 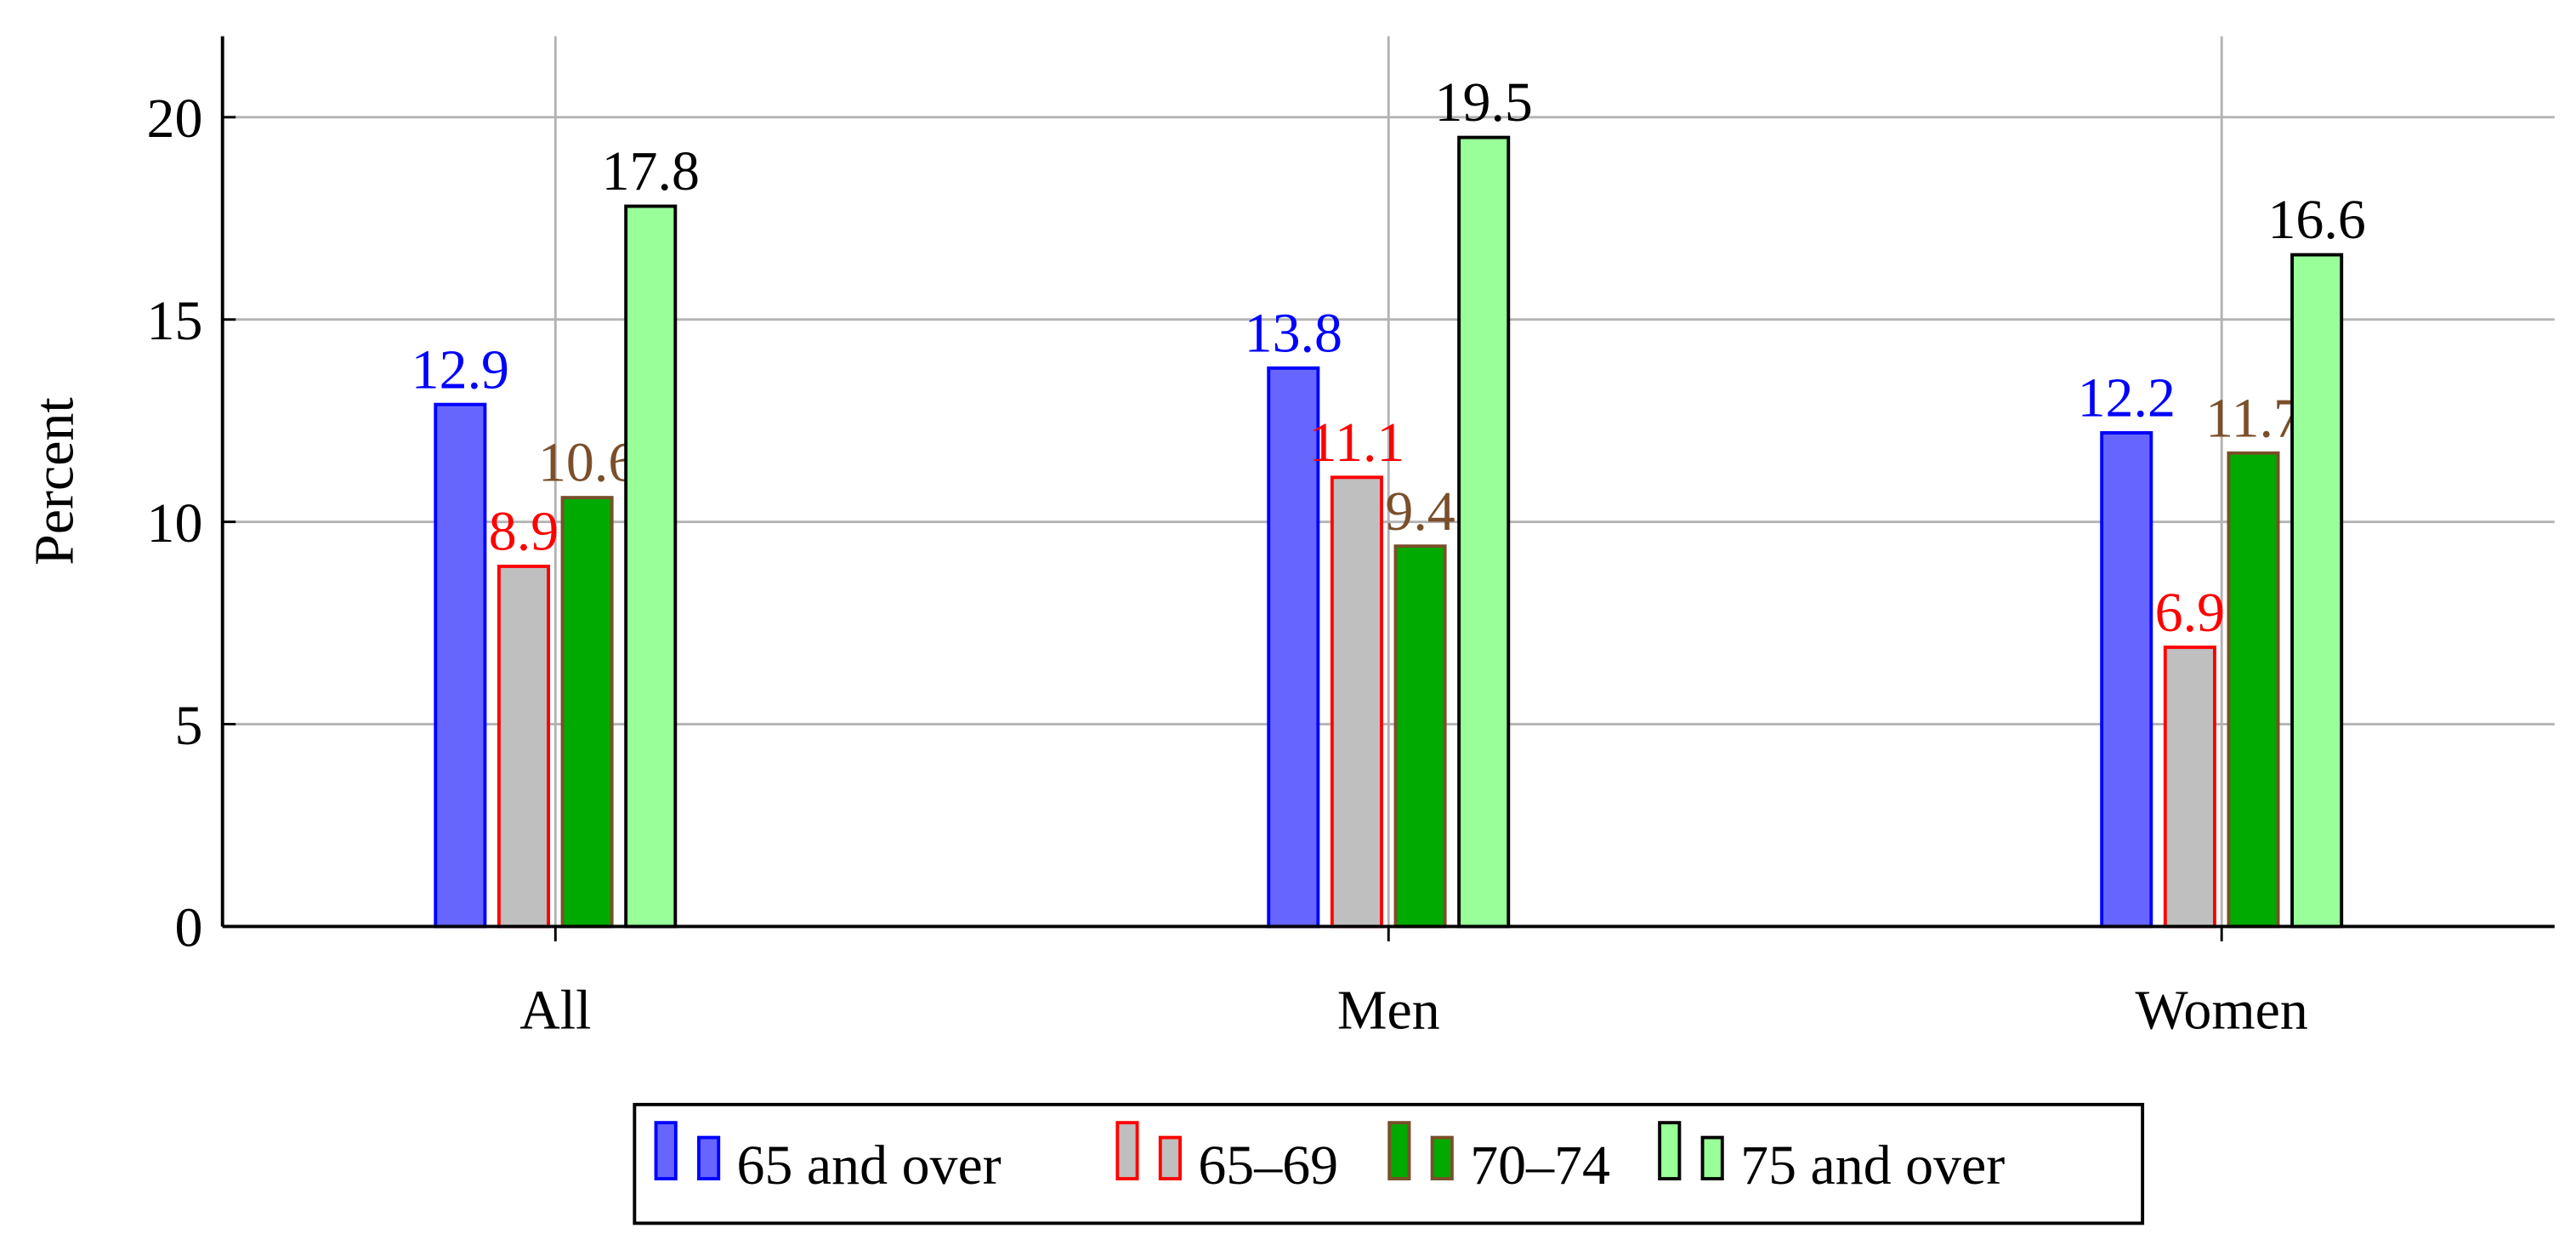 What do you see at coordinates (189, 726) in the screenshot?
I see `y-tick-label: 5` at bounding box center [189, 726].